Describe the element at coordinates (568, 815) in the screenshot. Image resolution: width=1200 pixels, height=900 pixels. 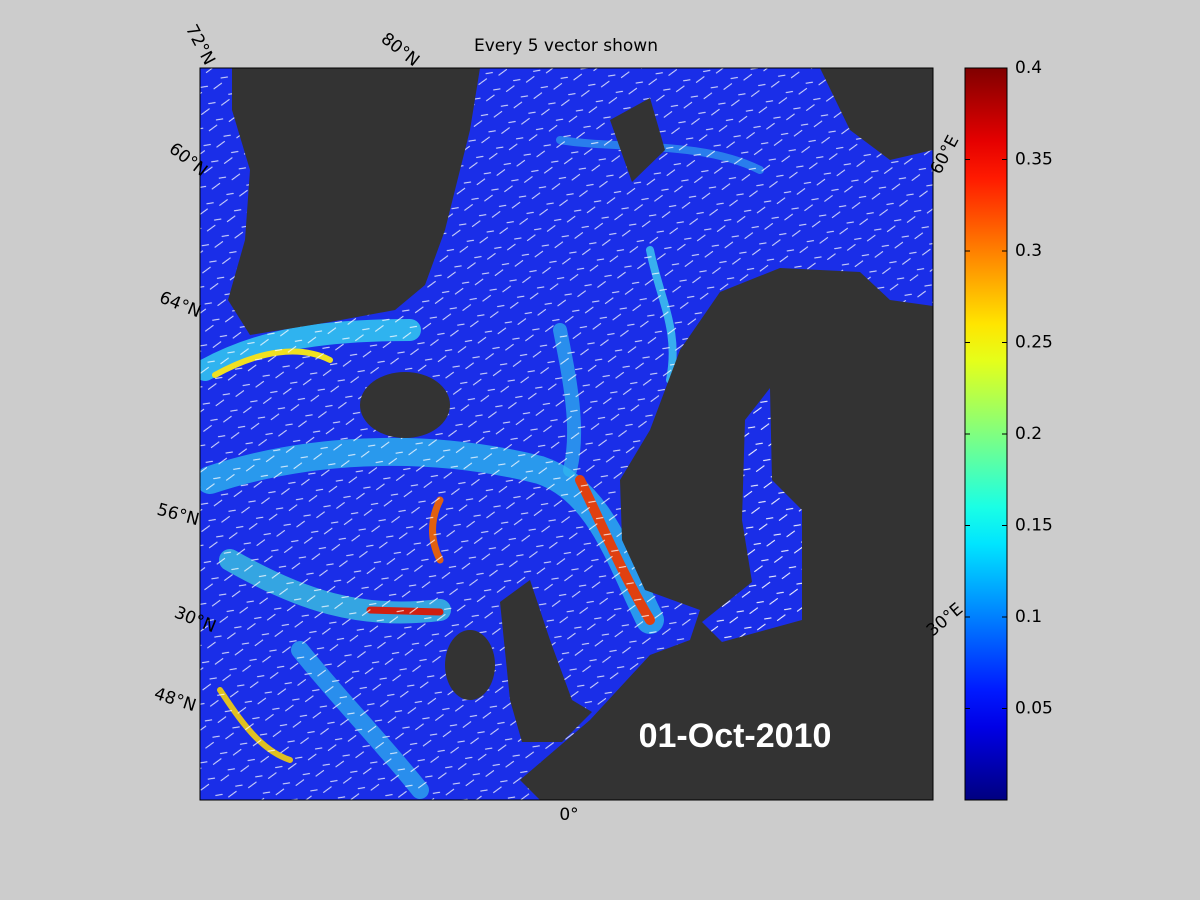
I see `graticule-label: 0°` at that location.